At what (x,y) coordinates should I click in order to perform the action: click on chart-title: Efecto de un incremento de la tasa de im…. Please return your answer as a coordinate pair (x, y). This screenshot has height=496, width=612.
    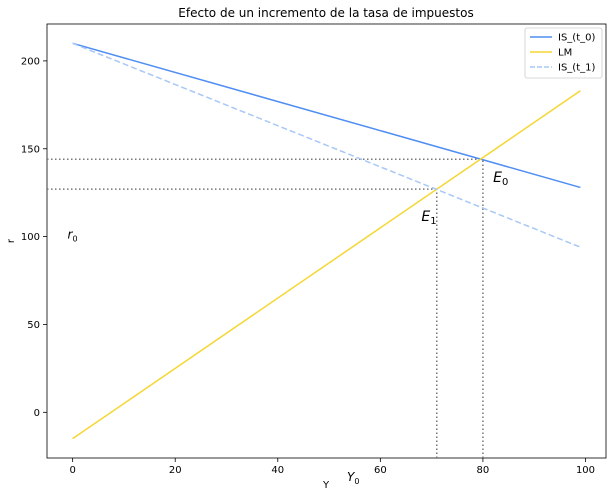
    Looking at the image, I should click on (325, 13).